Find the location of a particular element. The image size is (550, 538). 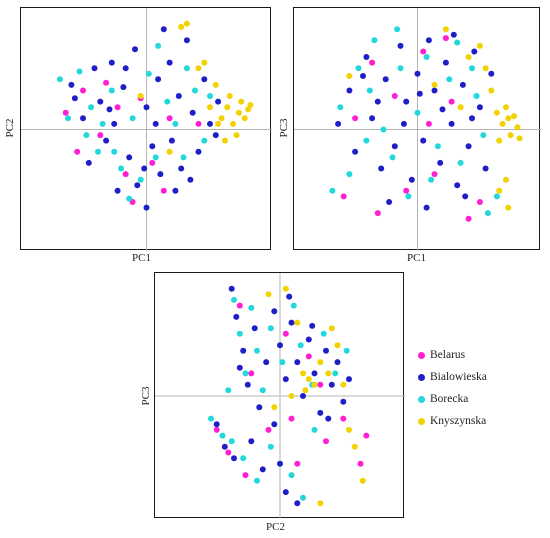

legend-marker is located at coordinates (421, 399).